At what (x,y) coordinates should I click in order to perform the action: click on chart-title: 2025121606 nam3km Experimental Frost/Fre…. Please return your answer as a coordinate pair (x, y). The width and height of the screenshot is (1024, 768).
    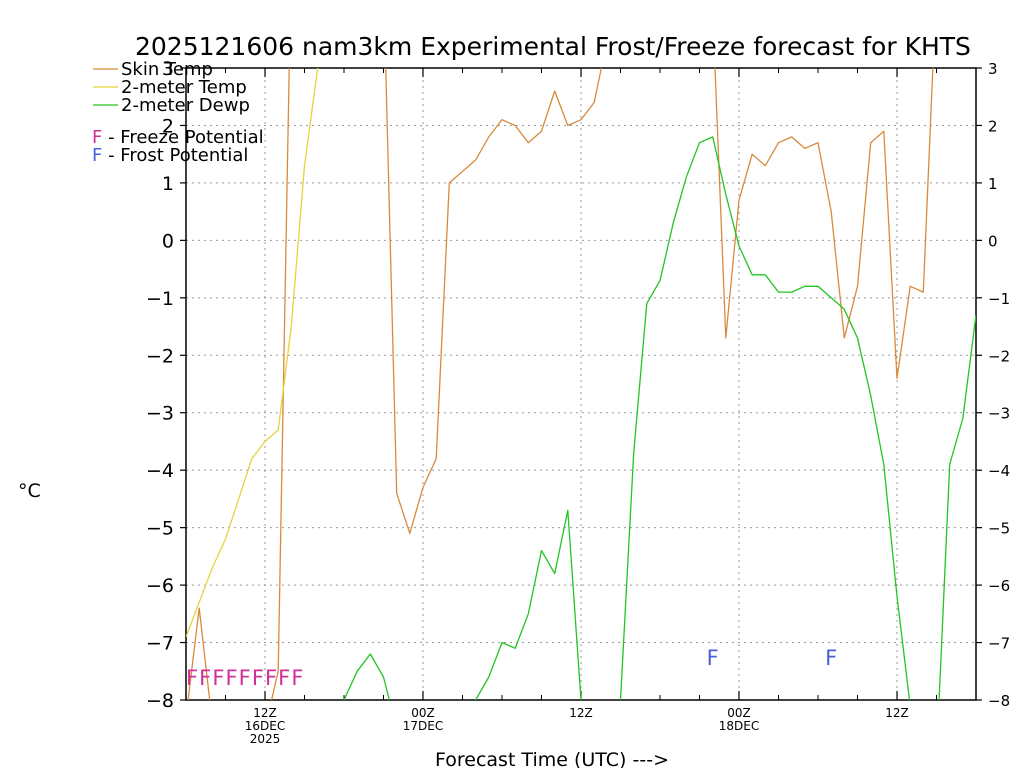
    Looking at the image, I should click on (553, 46).